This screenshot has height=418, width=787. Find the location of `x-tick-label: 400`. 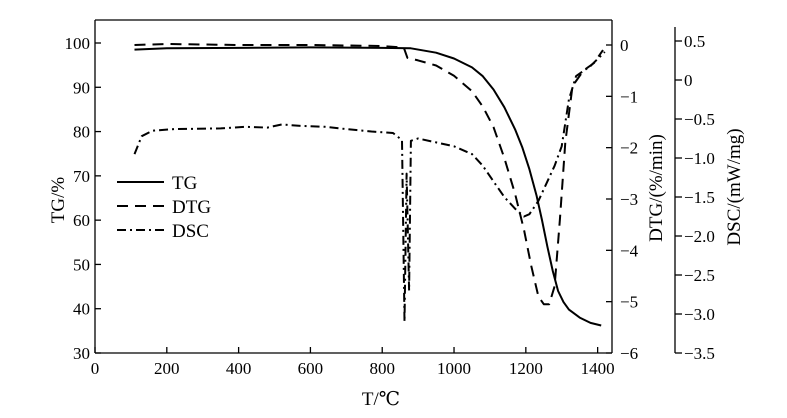

x-tick-label: 400 is located at coordinates (239, 368).